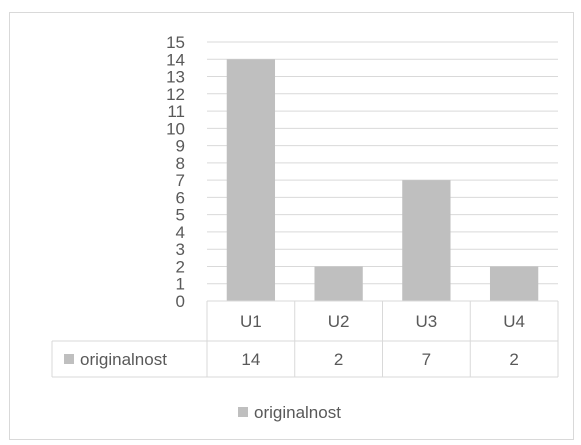  Describe the element at coordinates (427, 321) in the screenshot. I see `x-category-label: U3` at that location.